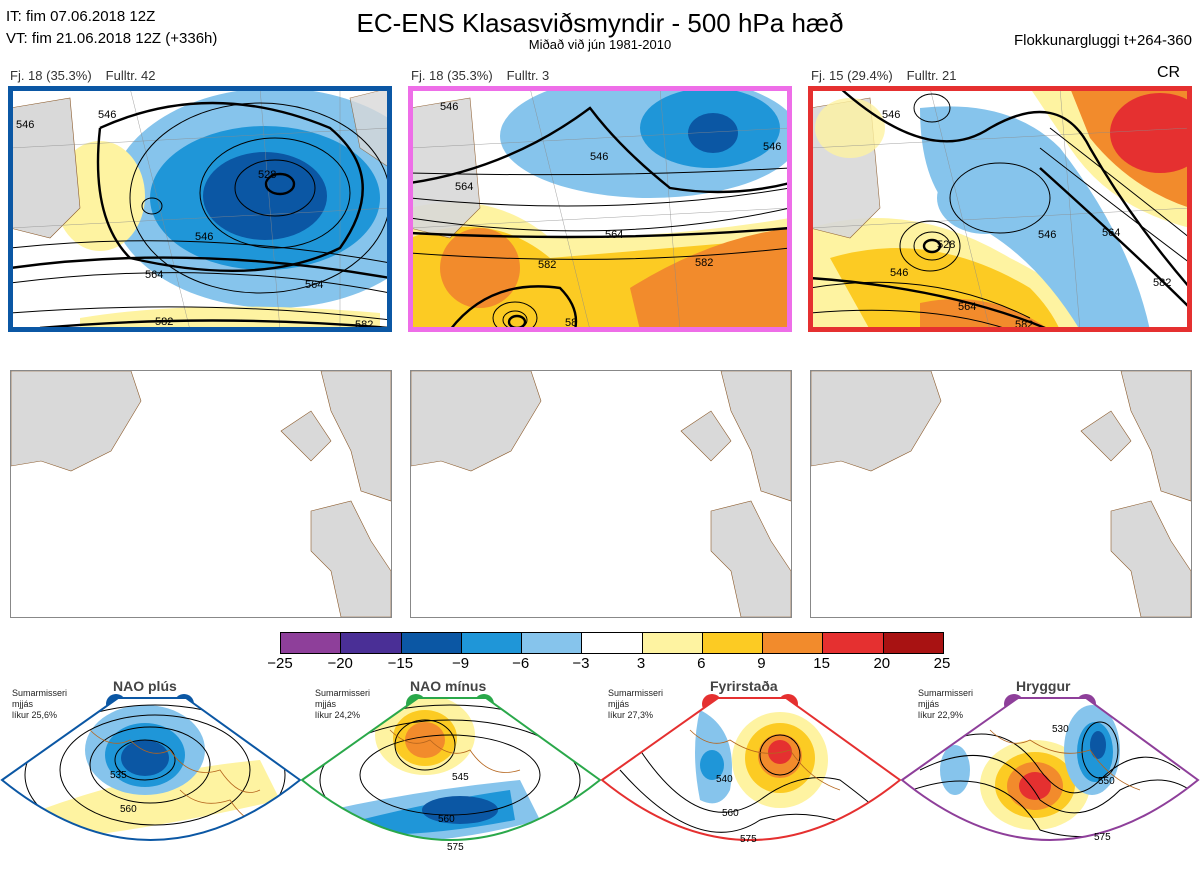 The height and width of the screenshot is (871, 1200). What do you see at coordinates (35, 715) in the screenshot?
I see `regime-1-likelihood: líkur 25,6%` at bounding box center [35, 715].